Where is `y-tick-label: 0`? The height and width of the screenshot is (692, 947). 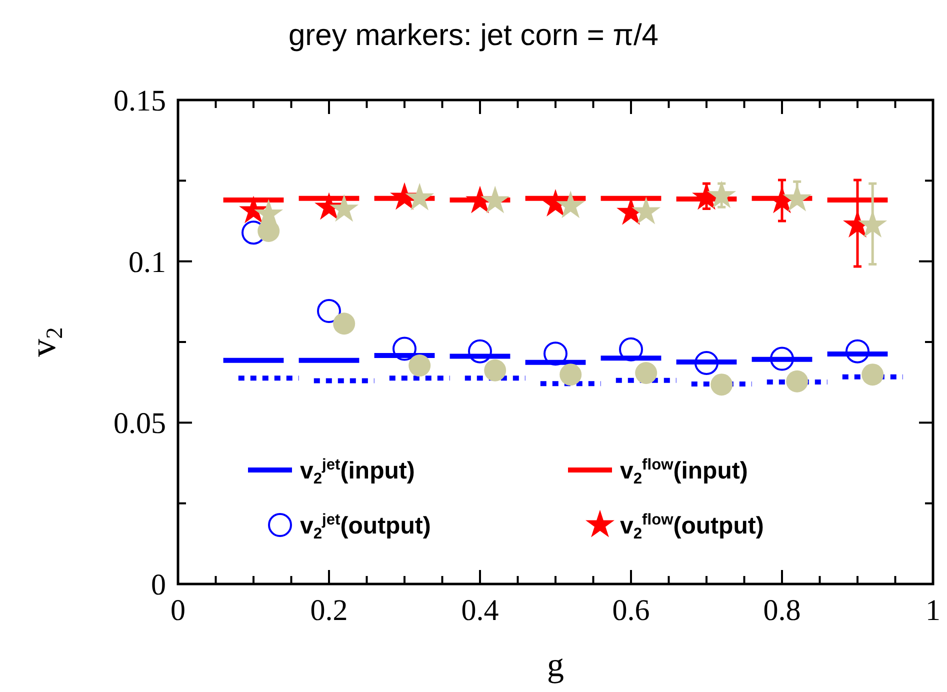
y-tick-label: 0 is located at coordinates (158, 585).